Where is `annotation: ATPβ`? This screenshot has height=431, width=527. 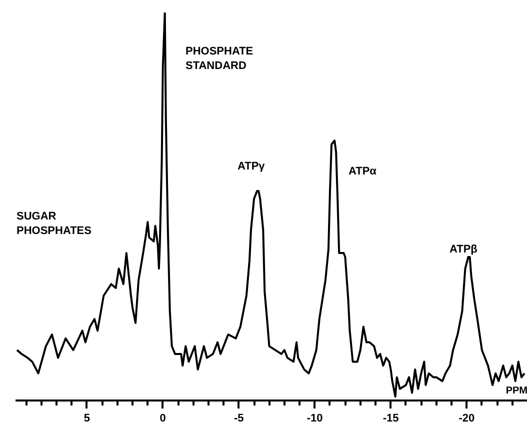 annotation: ATPβ is located at coordinates (464, 250).